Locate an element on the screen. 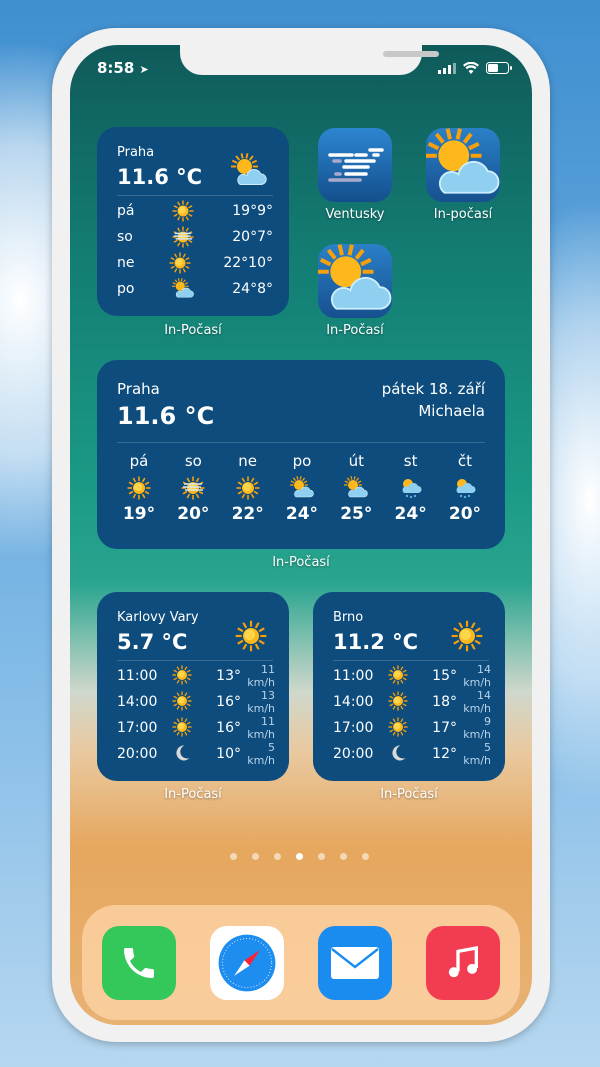 The image size is (600, 1067). dock-safari-app is located at coordinates (247, 963).